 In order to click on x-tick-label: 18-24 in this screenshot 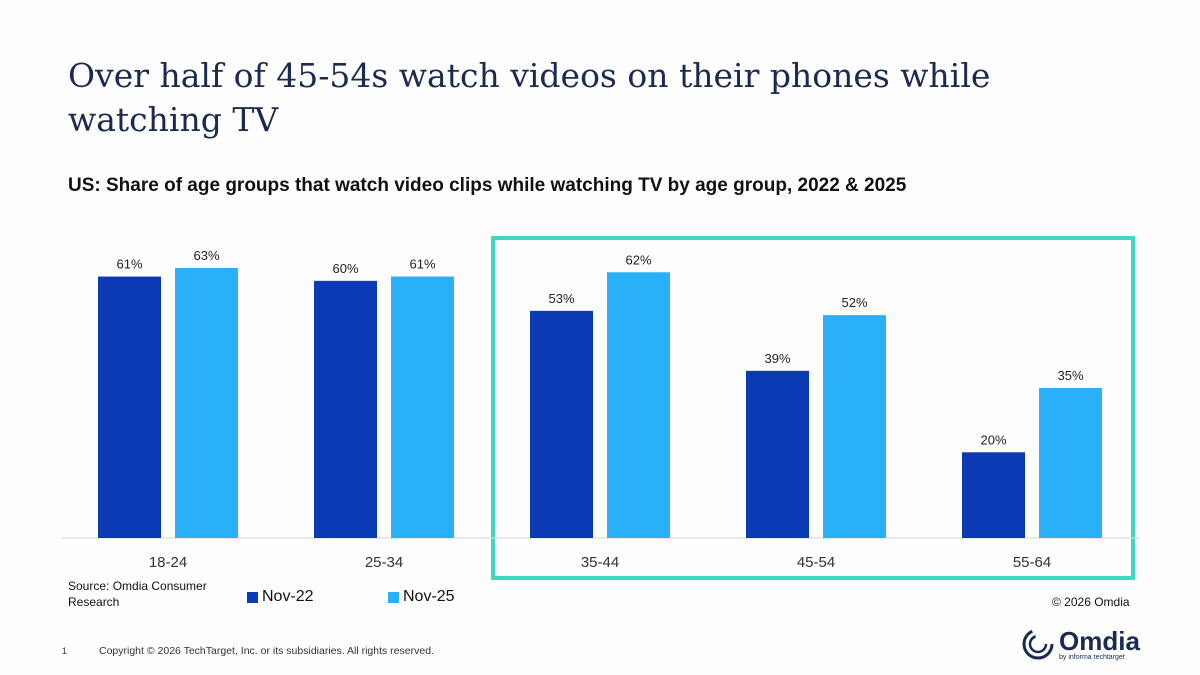, I will do `click(168, 562)`.